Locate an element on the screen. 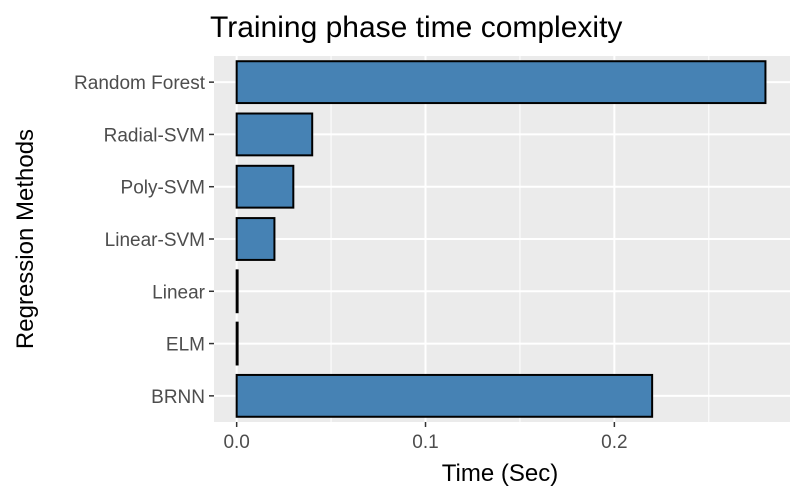  y-tick-label: ELM is located at coordinates (185, 345).